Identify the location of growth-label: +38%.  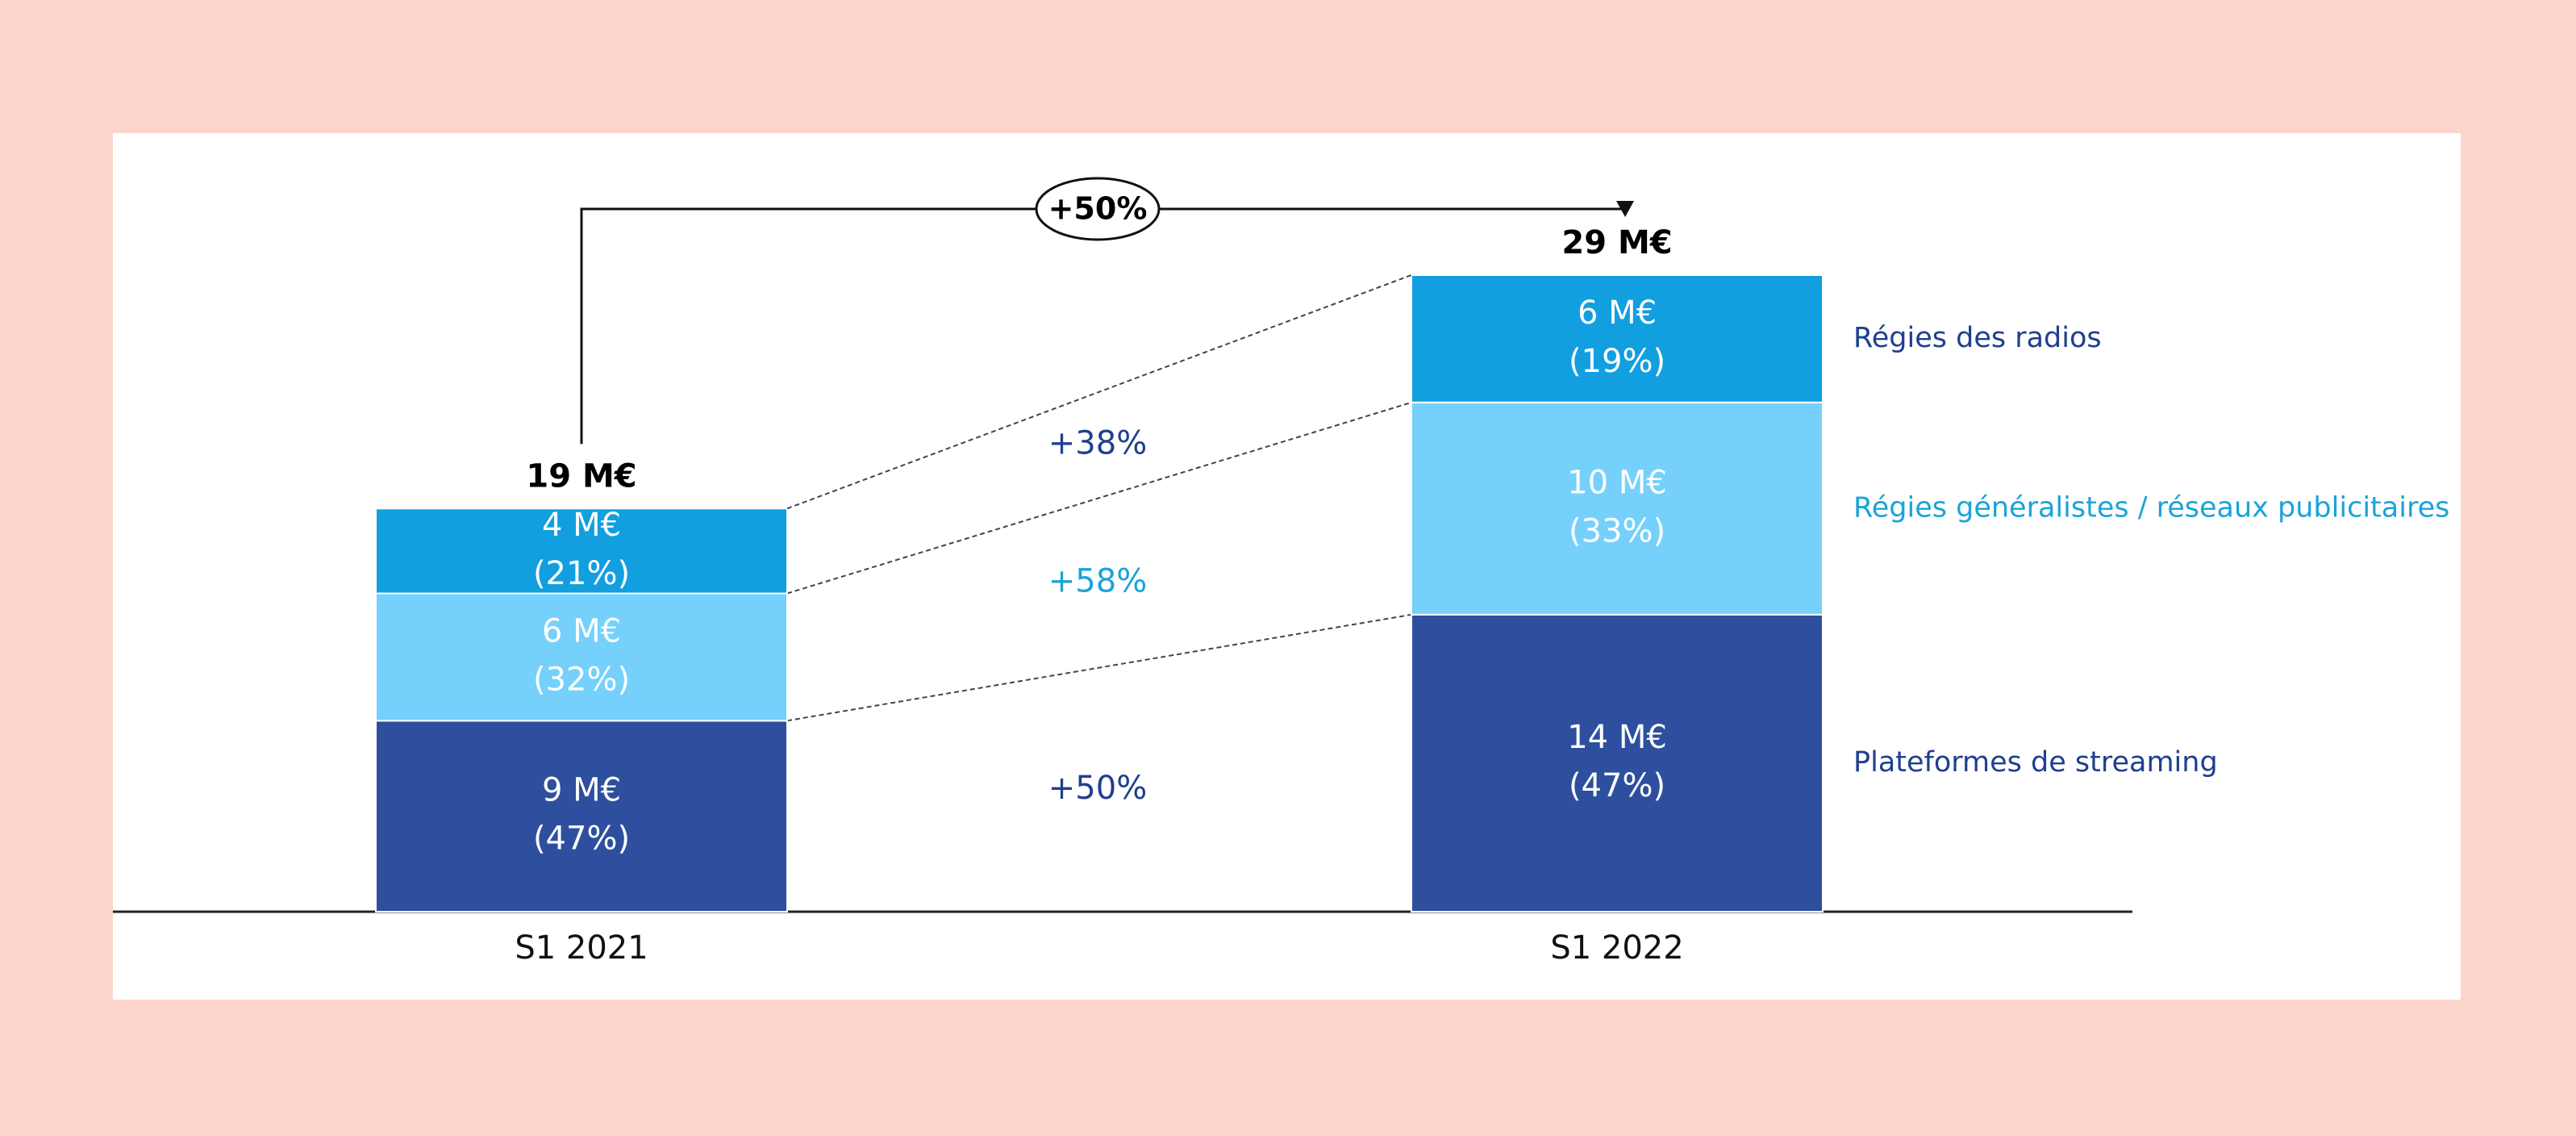
(1097, 442).